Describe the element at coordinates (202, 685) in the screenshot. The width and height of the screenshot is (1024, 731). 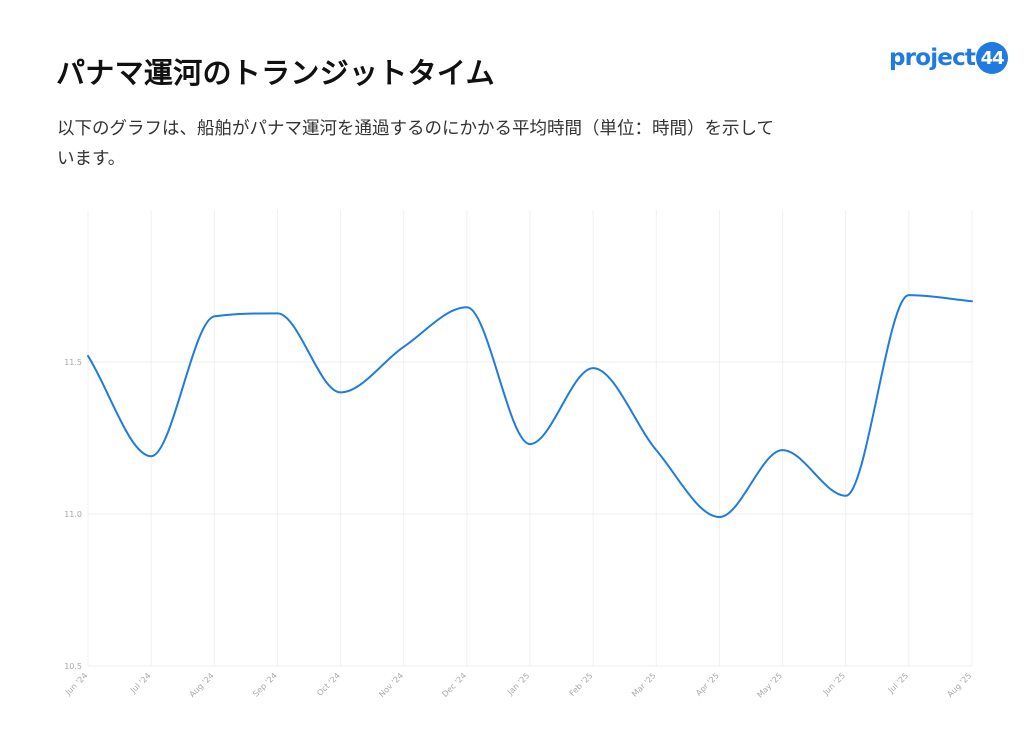
I see `x-tick-label: Aug '24` at that location.